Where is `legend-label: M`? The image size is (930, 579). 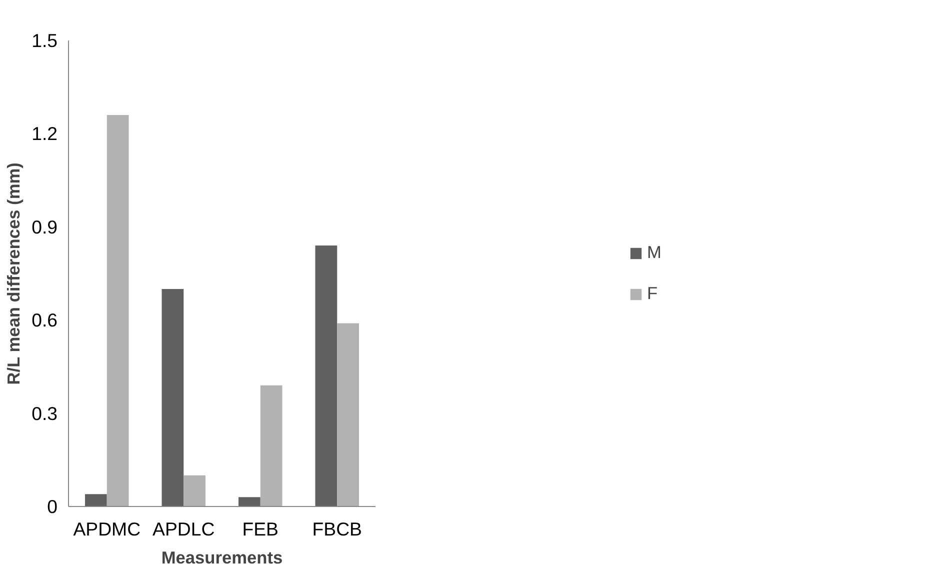
legend-label: M is located at coordinates (654, 252).